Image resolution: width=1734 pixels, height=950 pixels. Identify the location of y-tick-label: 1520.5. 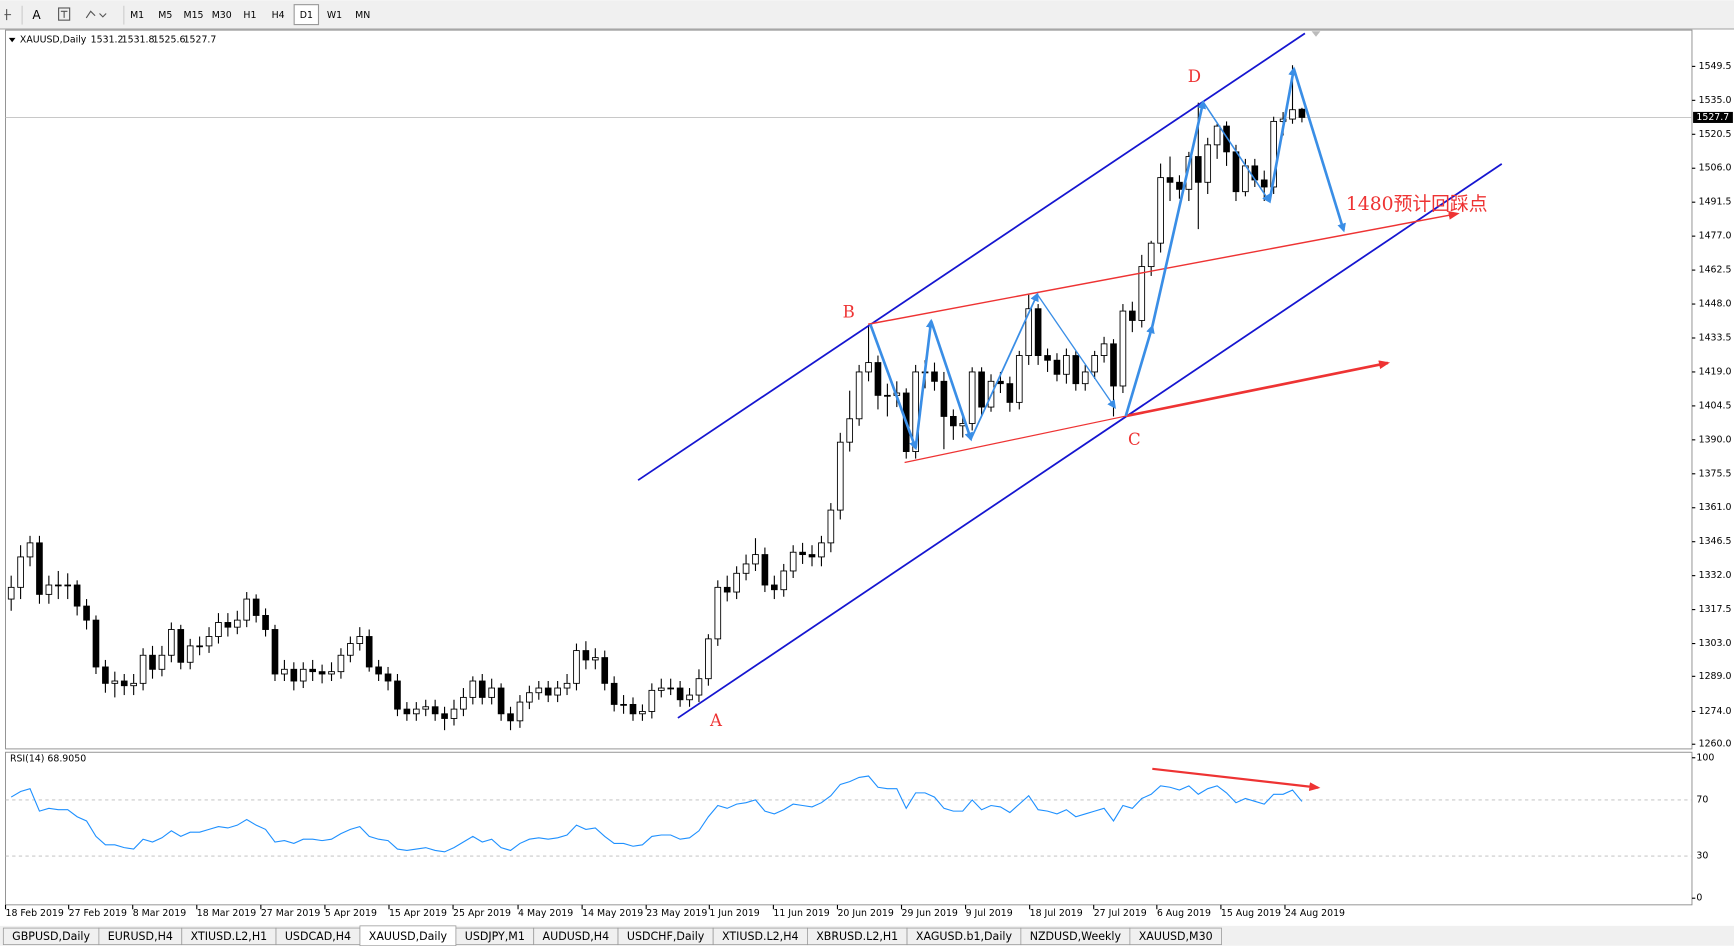
(1715, 134).